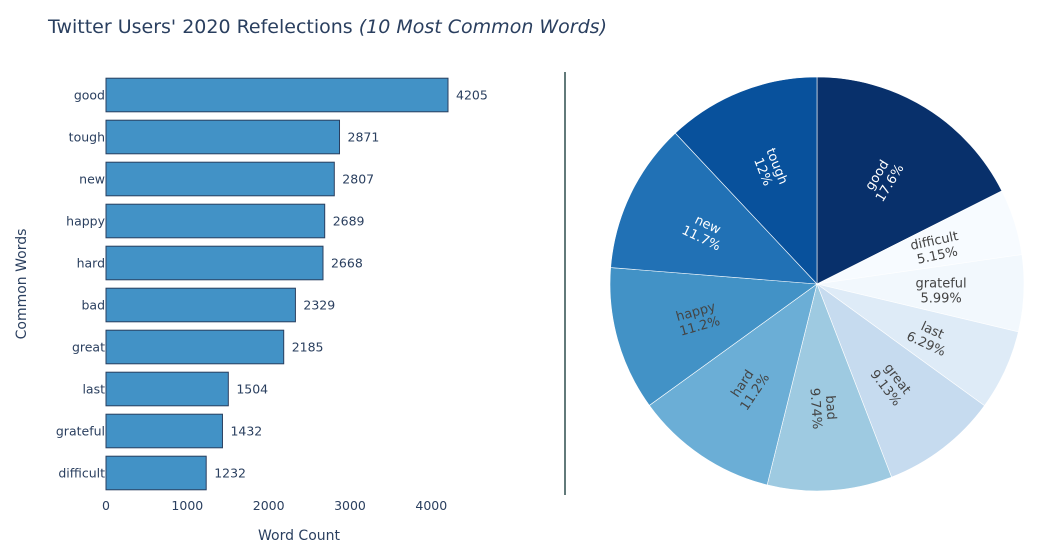 This screenshot has width=1040, height=558. Describe the element at coordinates (358, 179) in the screenshot. I see `bar-value-label: 2807` at that location.